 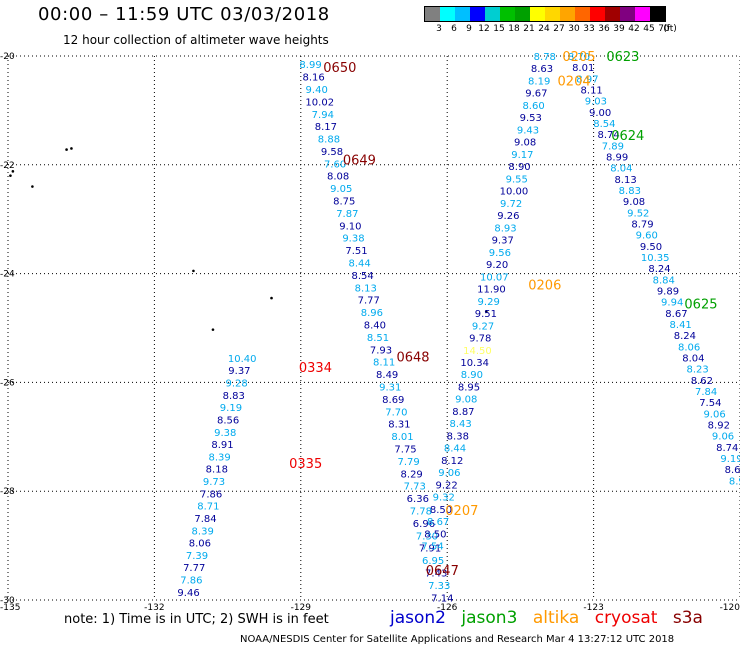 I want to click on jason3-value: 9.94, so click(x=672, y=303).